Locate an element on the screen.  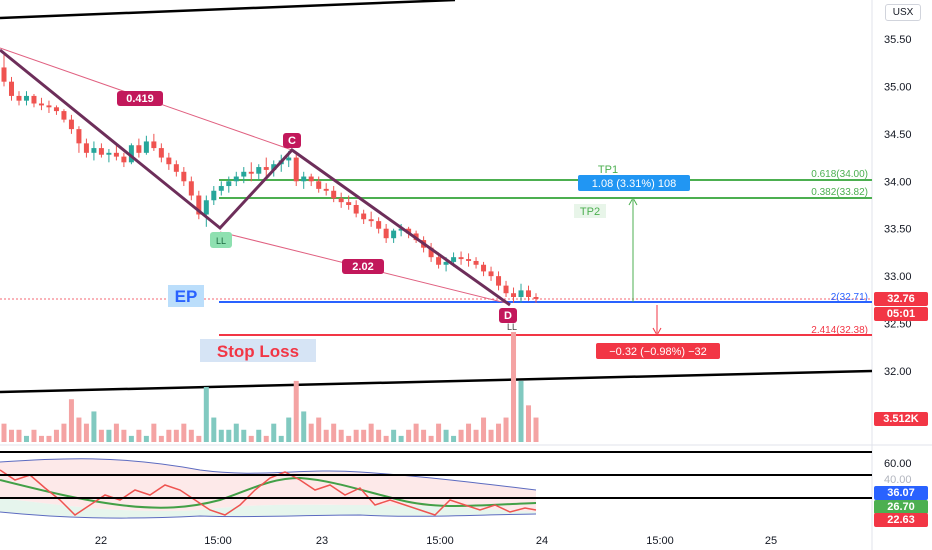
long-measure-text: 1.08 (3.31%) 108 is located at coordinates (634, 184).